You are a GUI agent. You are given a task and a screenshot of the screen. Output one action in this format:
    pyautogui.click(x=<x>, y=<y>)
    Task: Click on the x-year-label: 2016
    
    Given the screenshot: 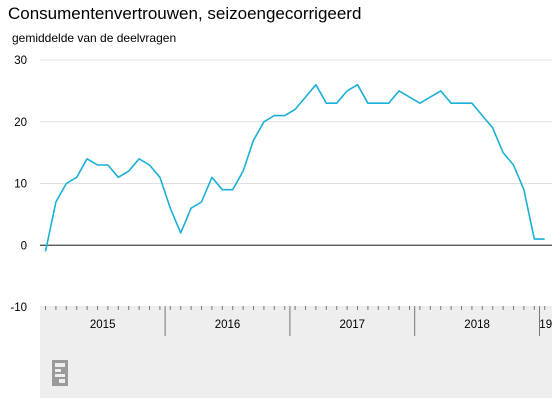 What is the action you would take?
    pyautogui.click(x=228, y=325)
    